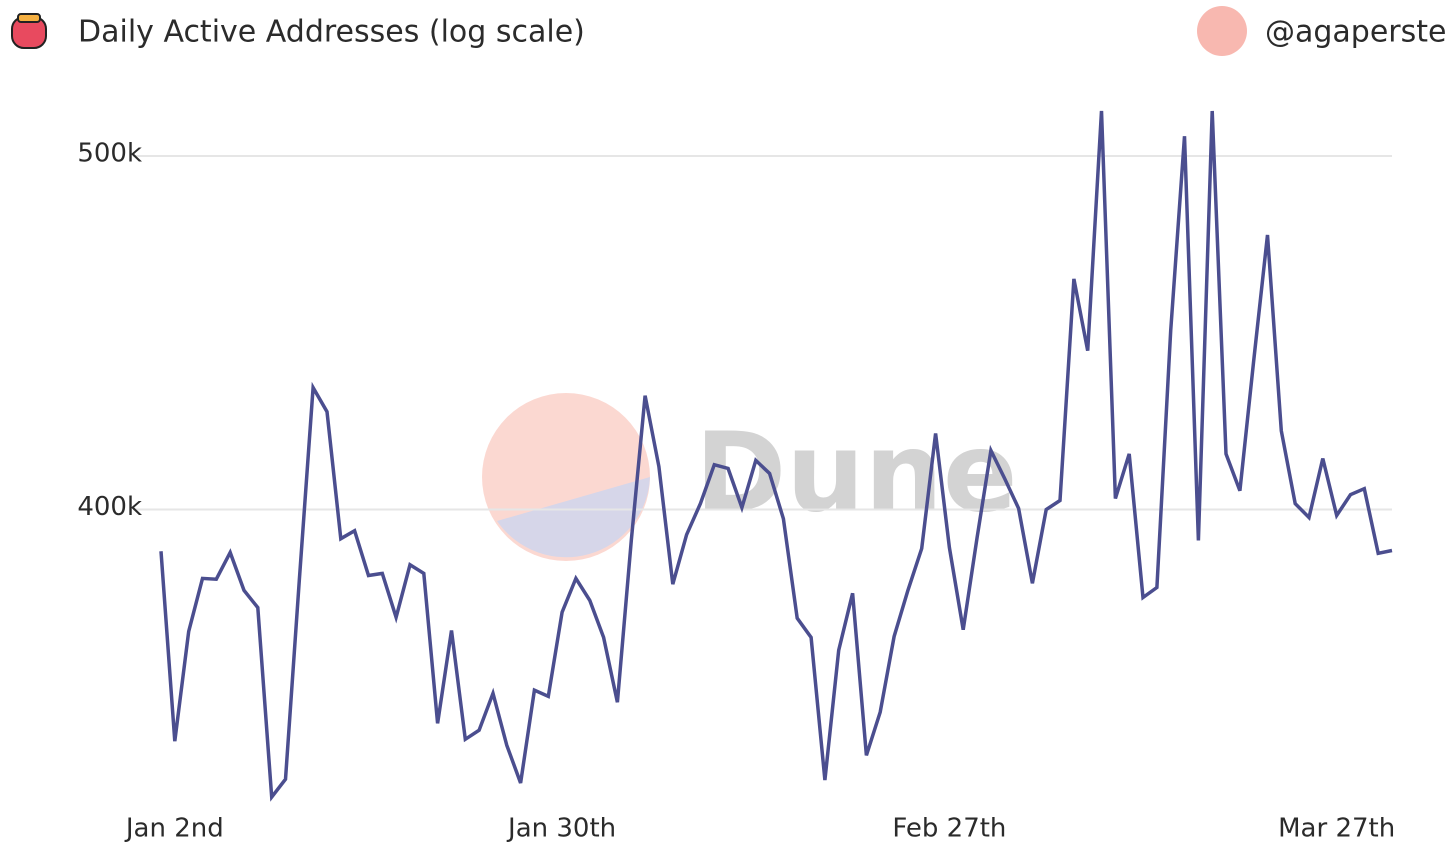 The width and height of the screenshot is (1456, 843). What do you see at coordinates (109, 507) in the screenshot?
I see `y-tick-label: 400k` at bounding box center [109, 507].